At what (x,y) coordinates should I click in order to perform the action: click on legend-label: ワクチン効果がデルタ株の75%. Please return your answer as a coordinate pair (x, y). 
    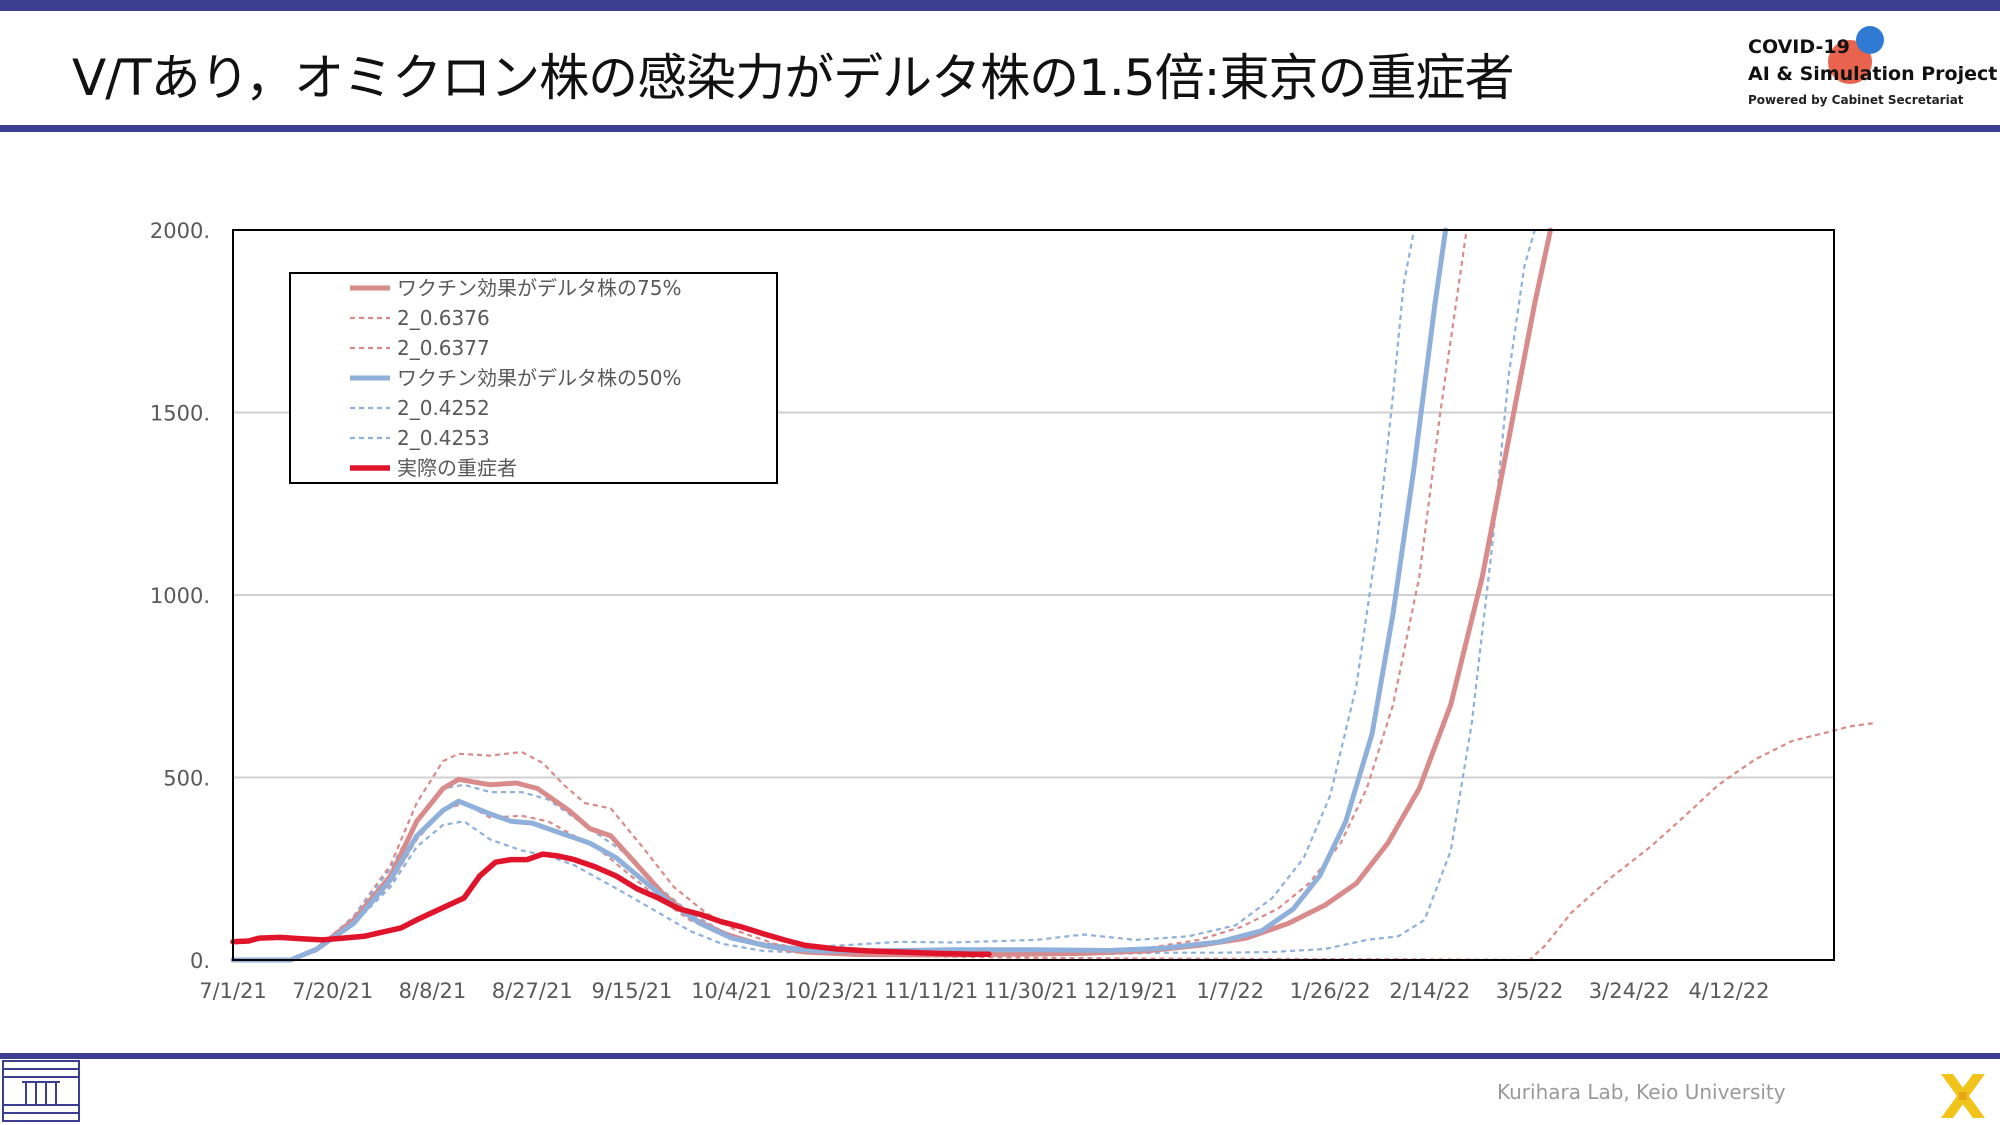
    Looking at the image, I should click on (539, 288).